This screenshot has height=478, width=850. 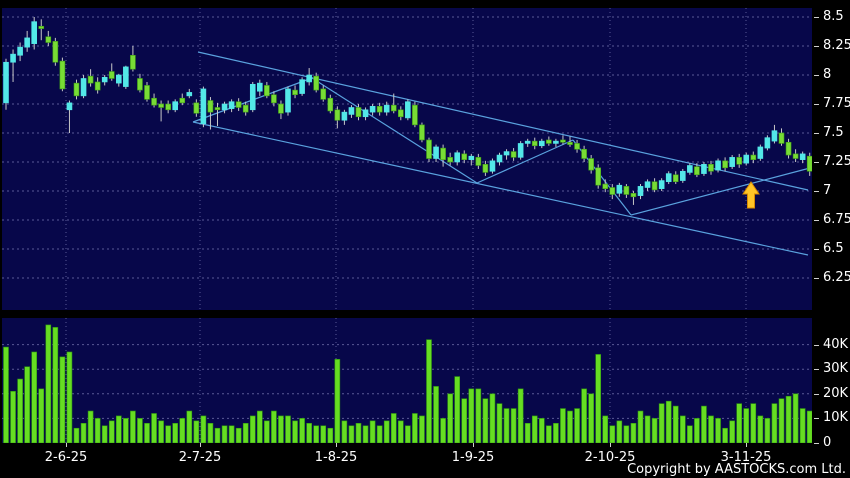 What do you see at coordinates (833, 16) in the screenshot?
I see `price-tick-label: 8.5` at bounding box center [833, 16].